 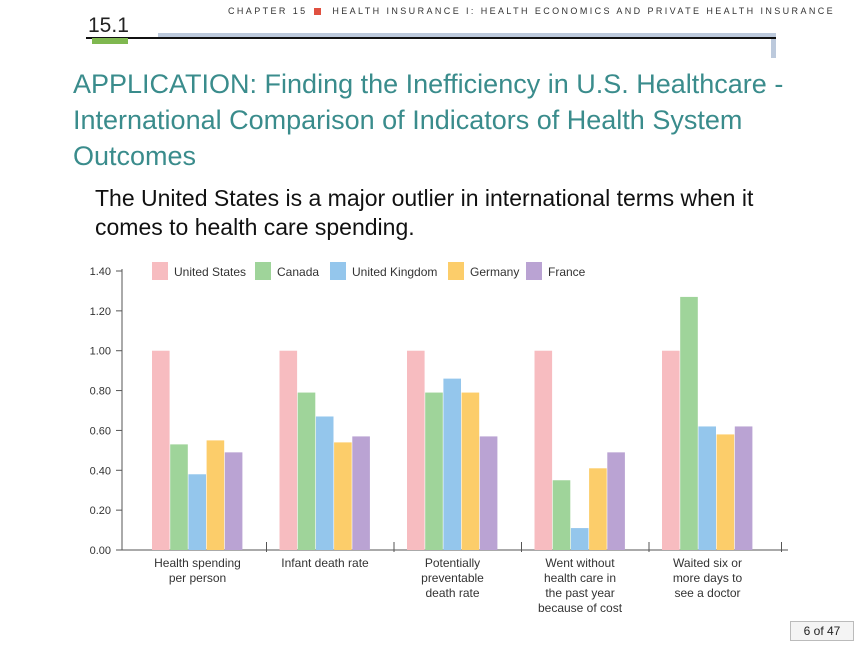 I want to click on legend-label: France, so click(x=567, y=272).